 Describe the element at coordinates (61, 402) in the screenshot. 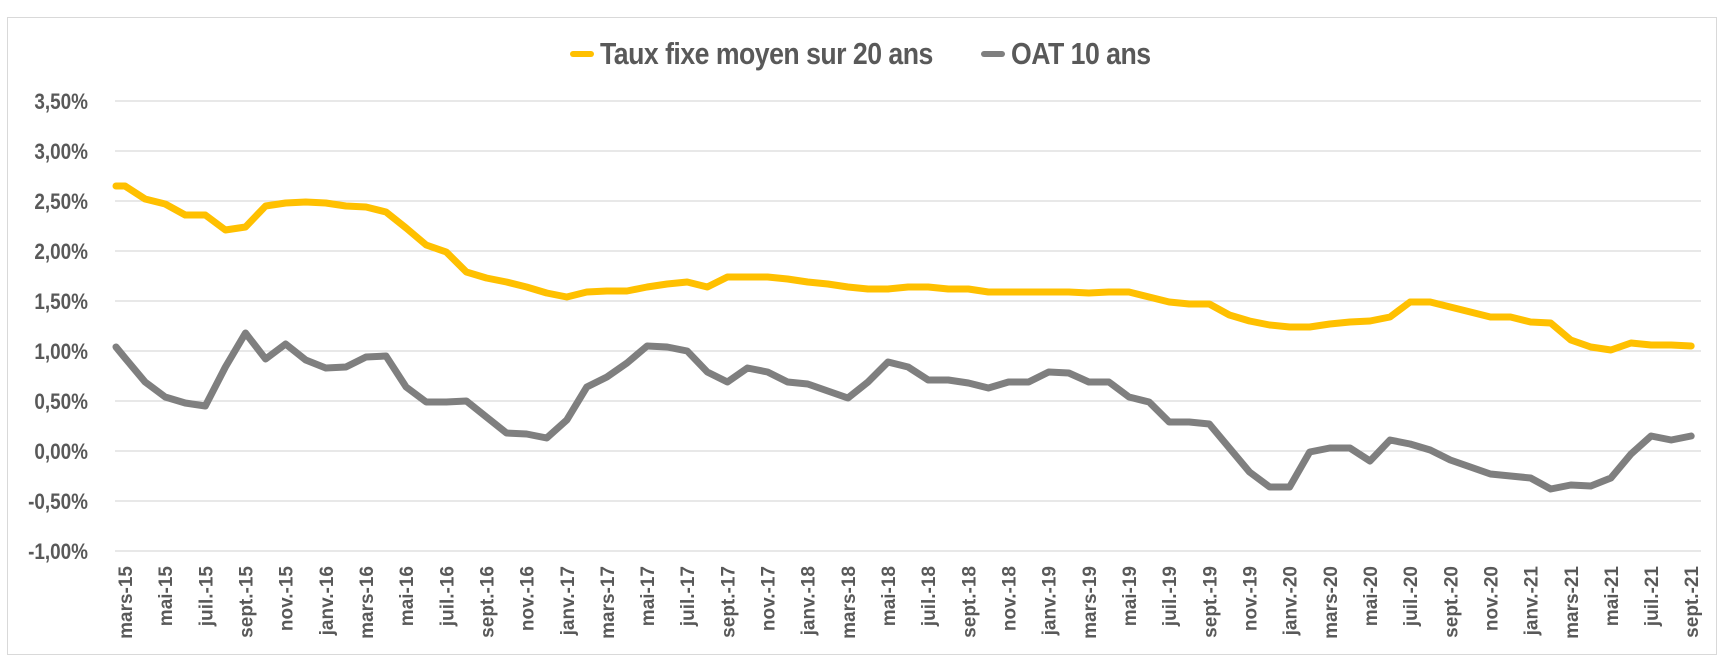

I see `y-tick-label: 0,50%` at that location.